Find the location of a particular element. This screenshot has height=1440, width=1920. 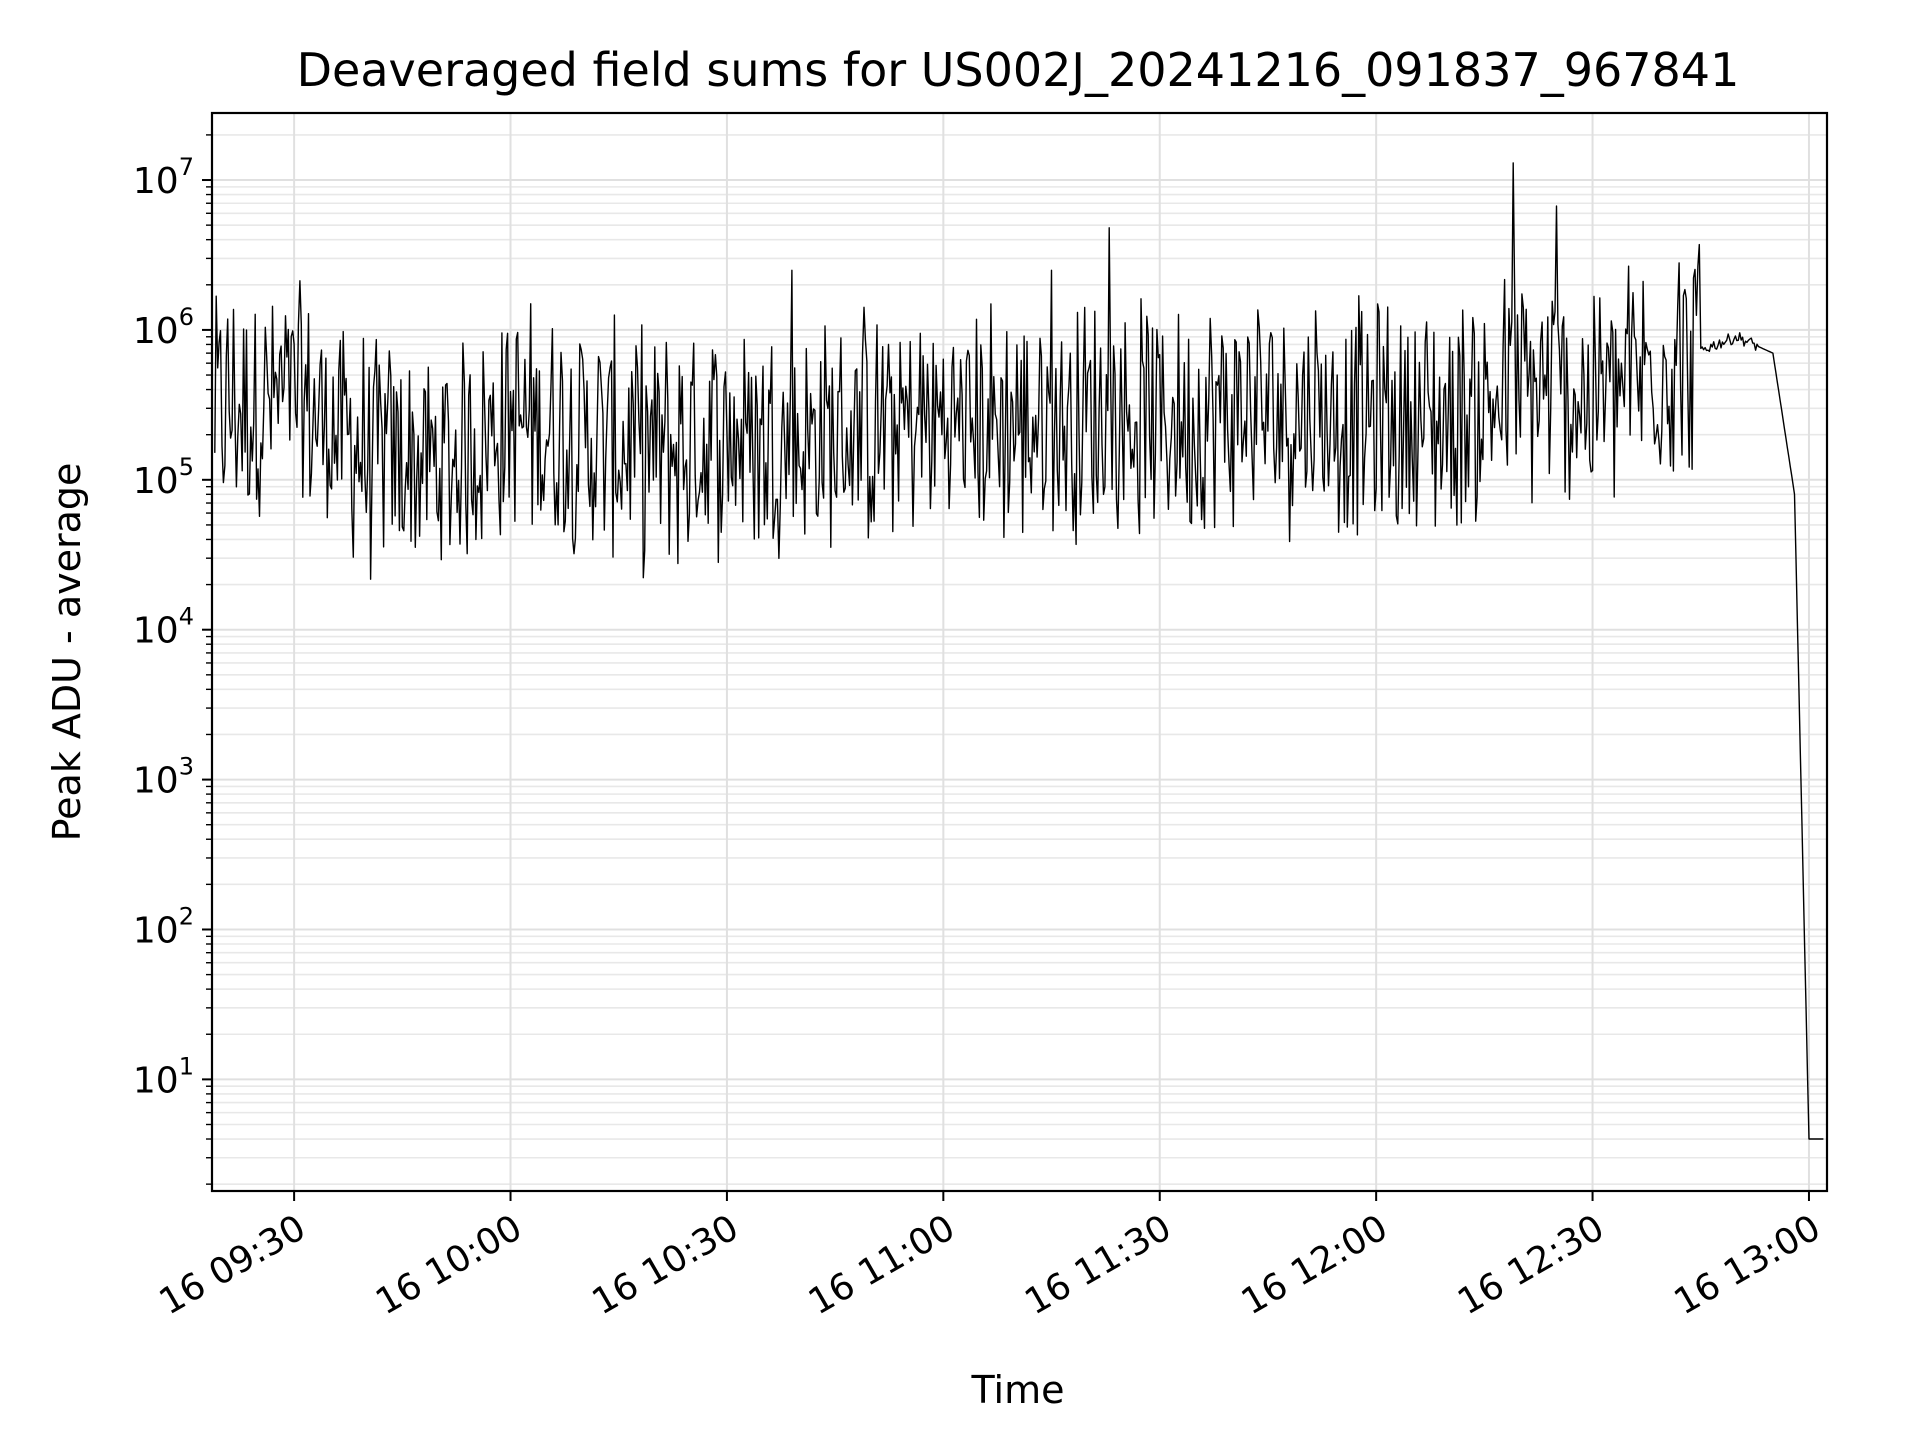

y-tick-label: 10³ is located at coordinates (163, 777).